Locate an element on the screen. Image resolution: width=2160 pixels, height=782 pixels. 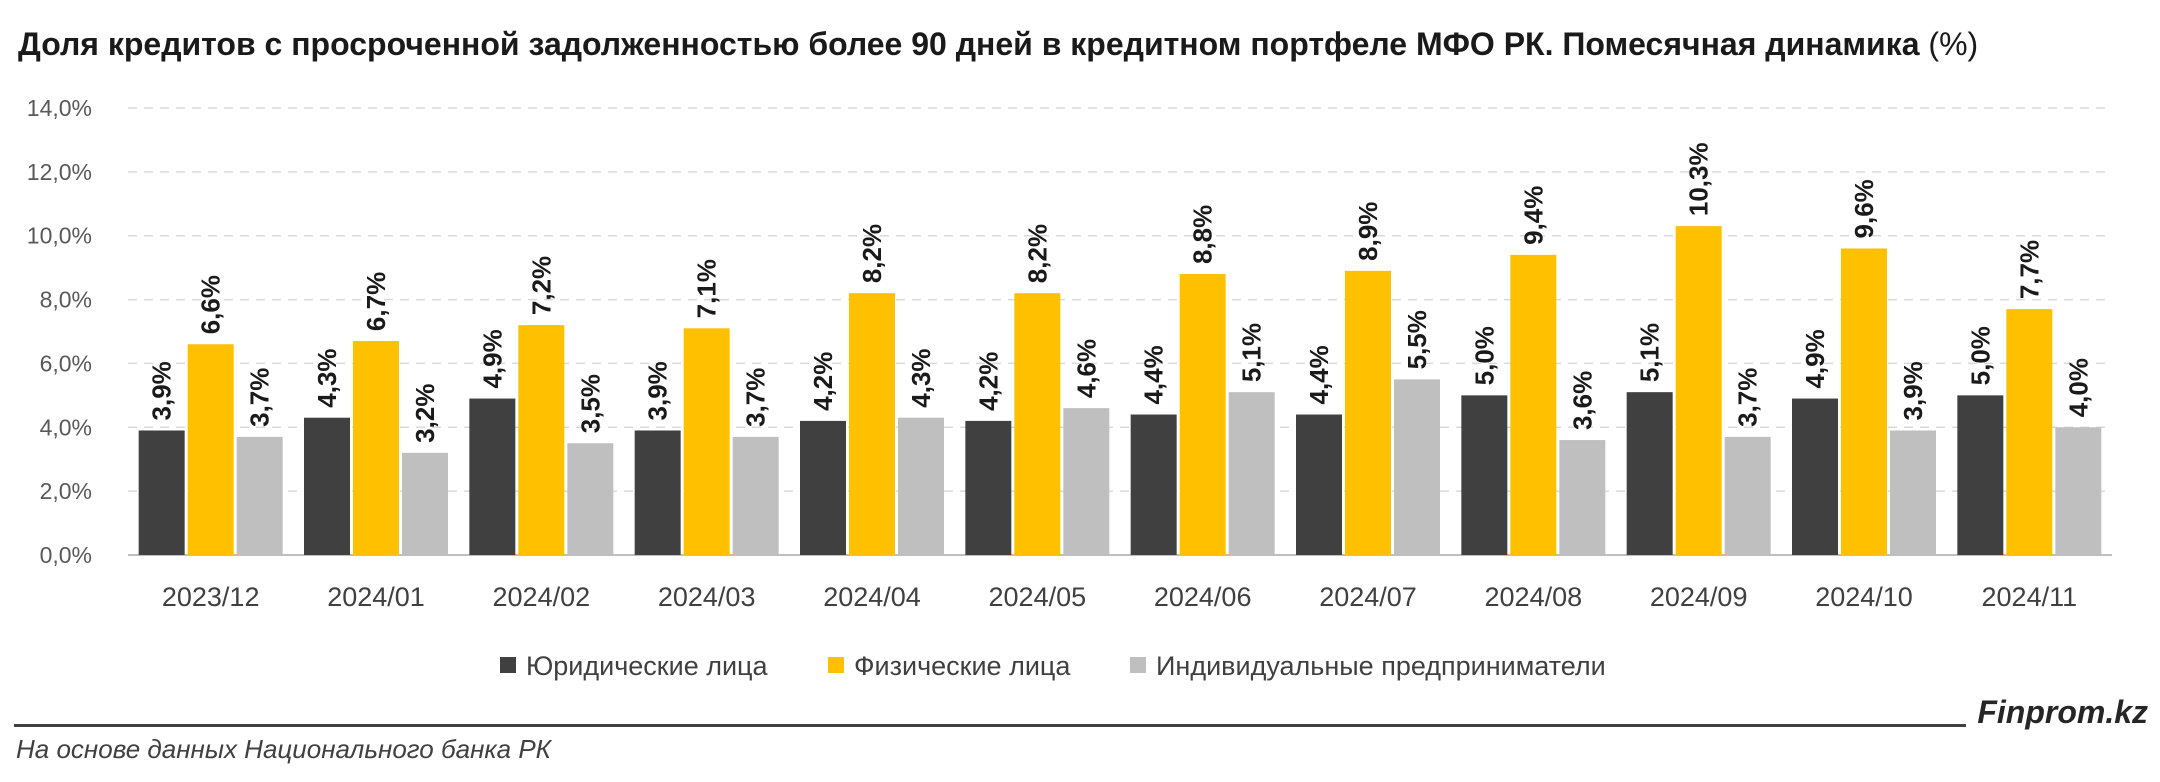
y-tick-label: 14,0% is located at coordinates (59, 108).